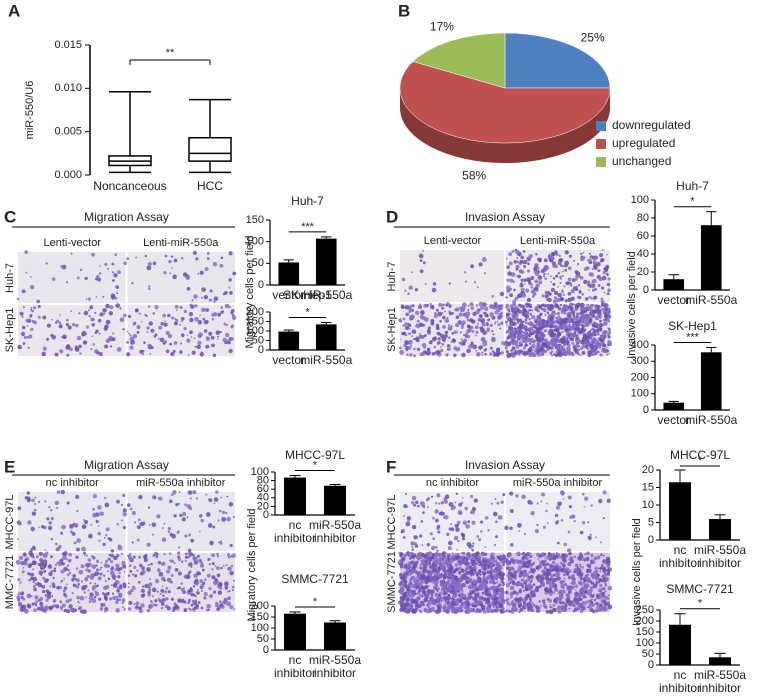 This screenshot has height=700, width=764. I want to click on y-tick-label: 0, so click(651, 540).